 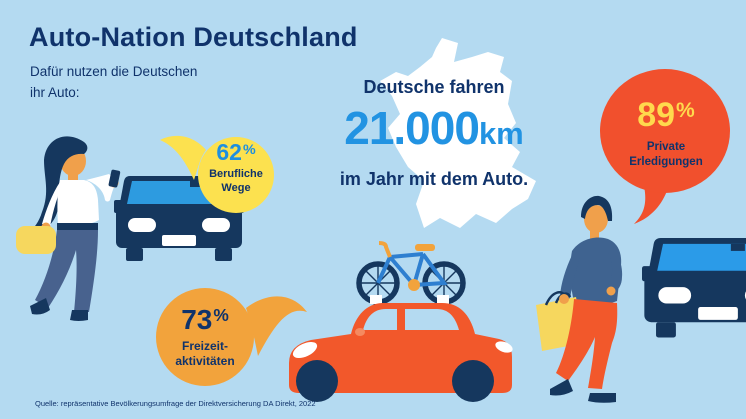 I want to click on woman-hair, so click(x=58, y=184).